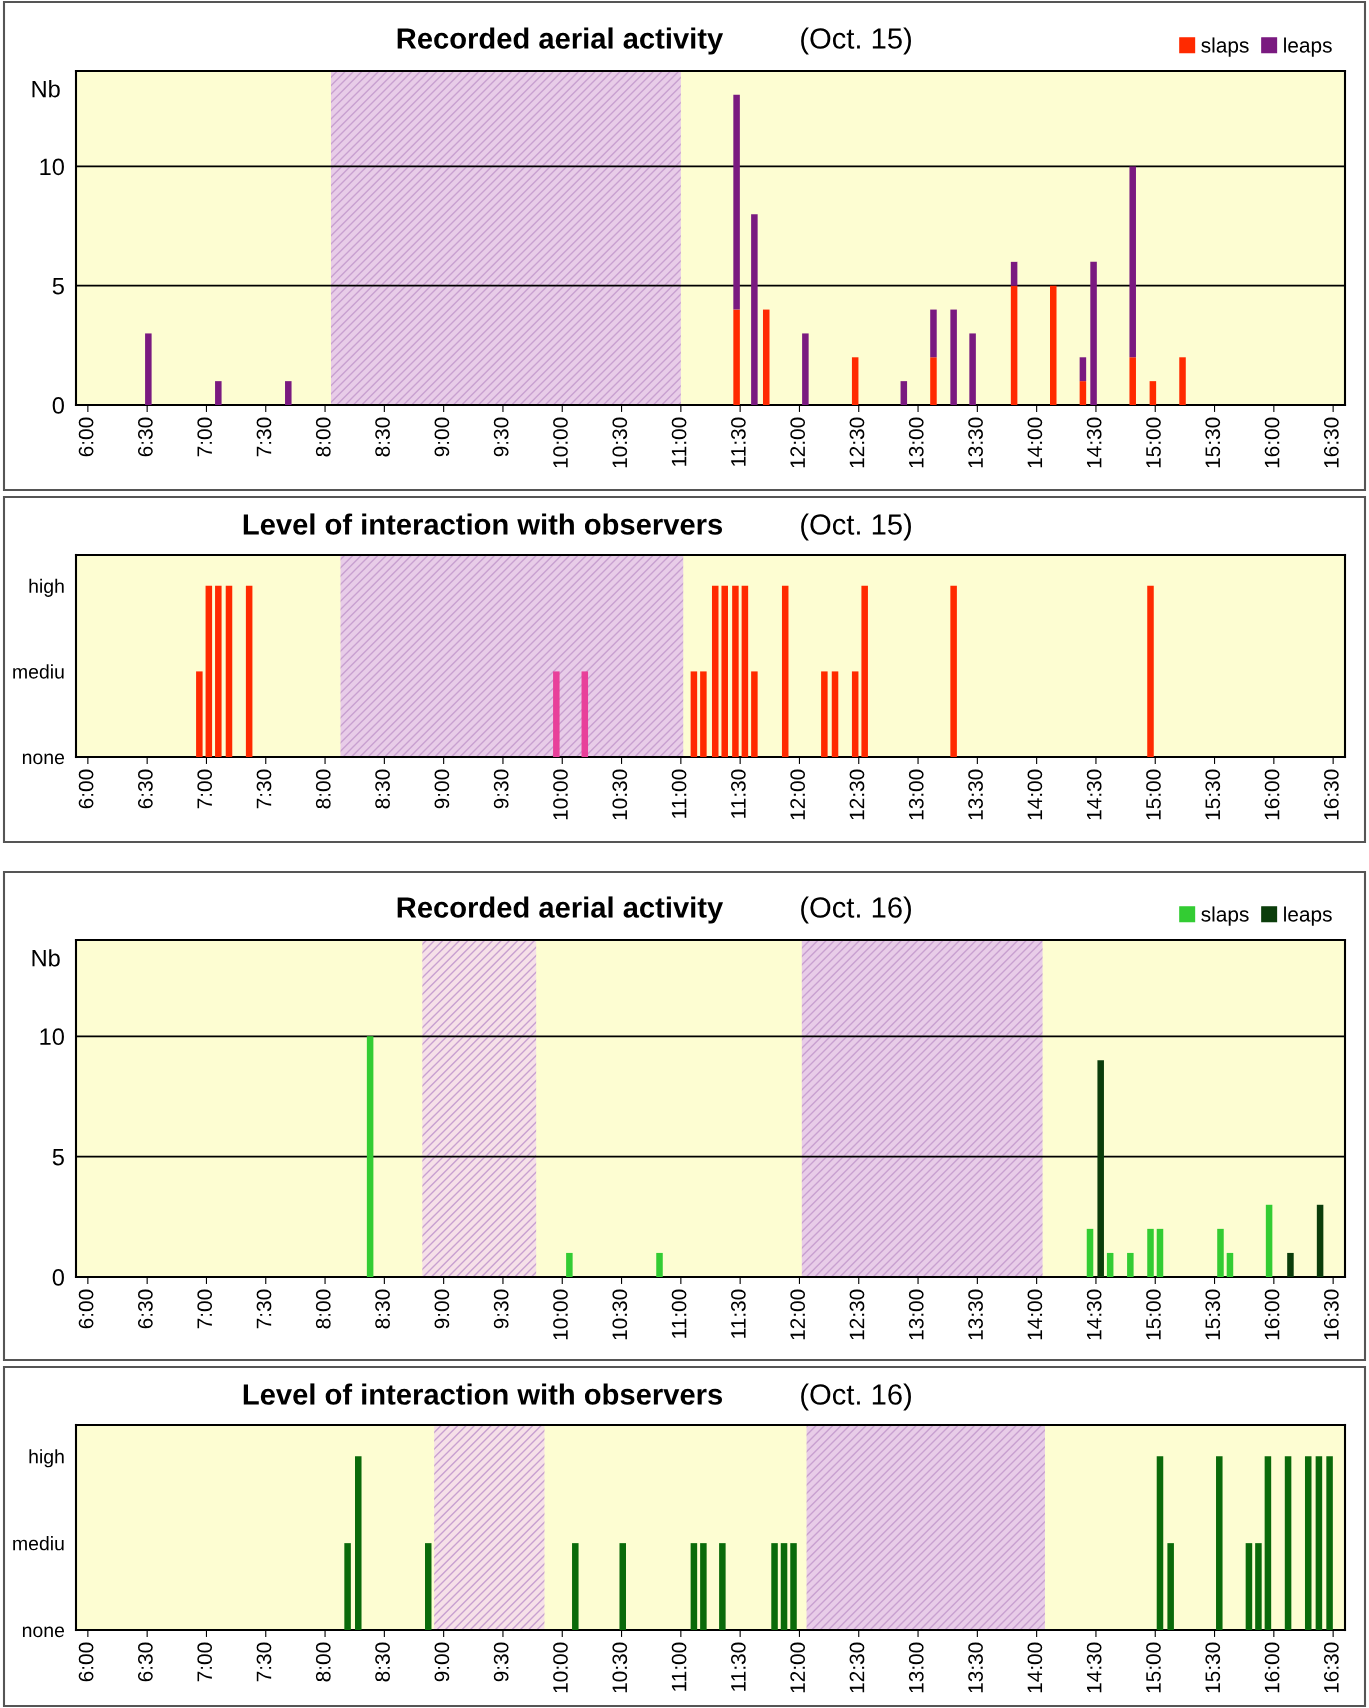 This screenshot has height=1708, width=1369. I want to click on chart-title: Level of interaction with observers, so click(483, 1394).